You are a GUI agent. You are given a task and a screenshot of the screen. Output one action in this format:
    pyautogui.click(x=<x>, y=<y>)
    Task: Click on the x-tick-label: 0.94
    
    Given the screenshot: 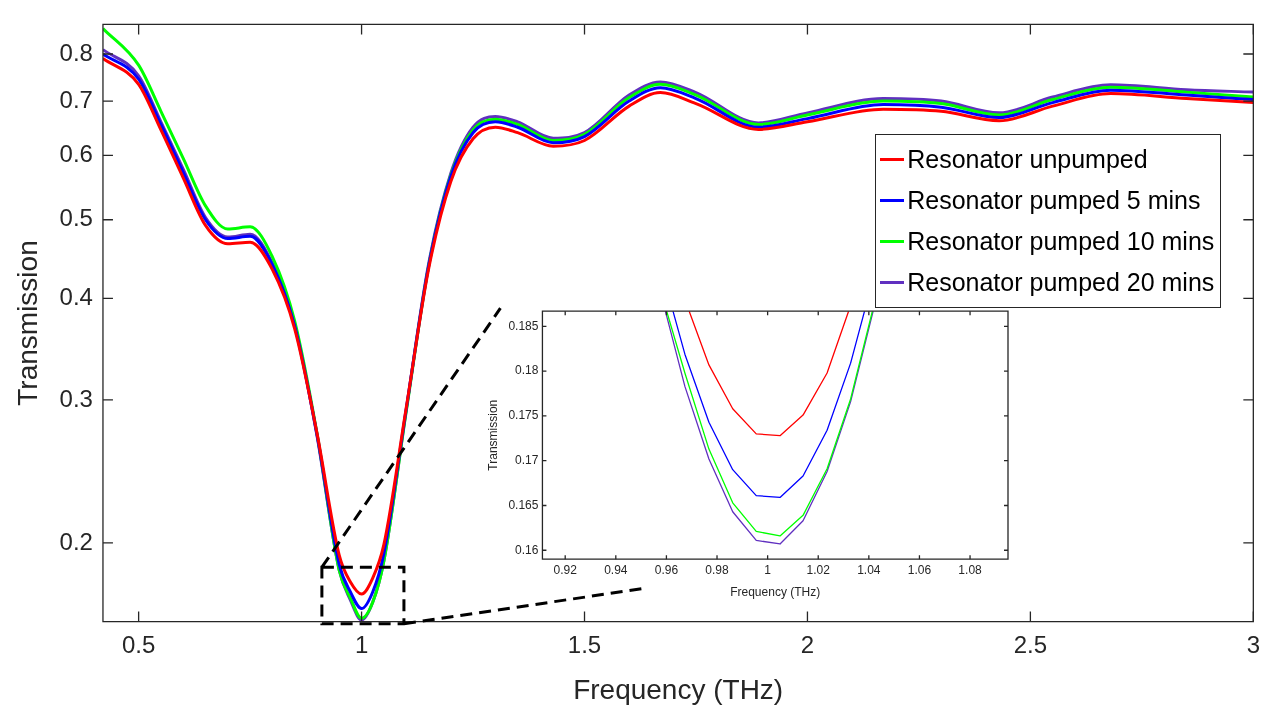 What is the action you would take?
    pyautogui.click(x=616, y=569)
    